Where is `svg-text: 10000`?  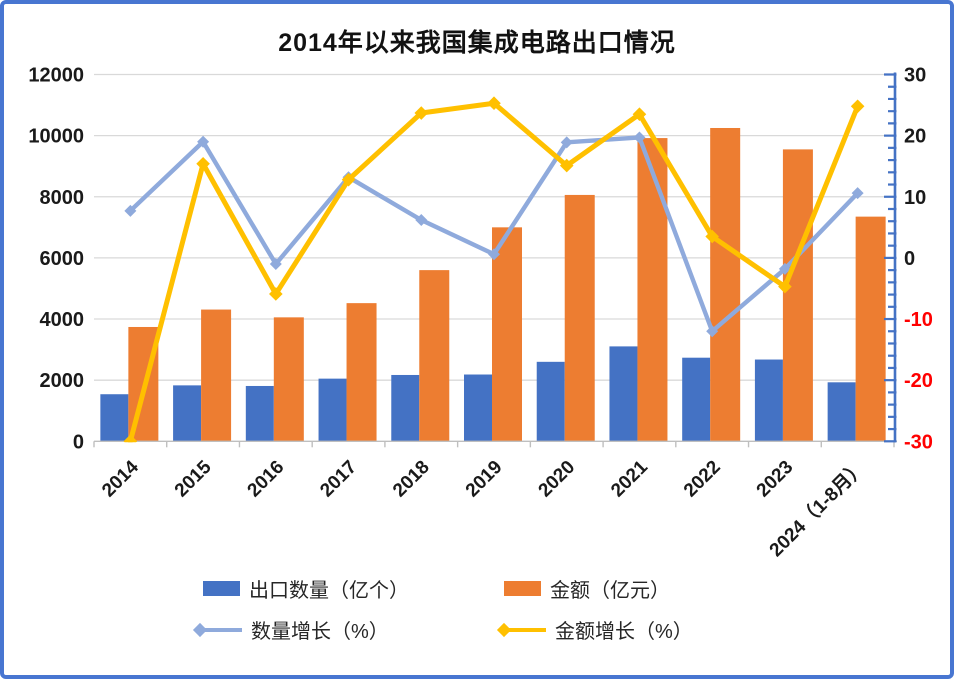 svg-text: 10000 is located at coordinates (56, 137).